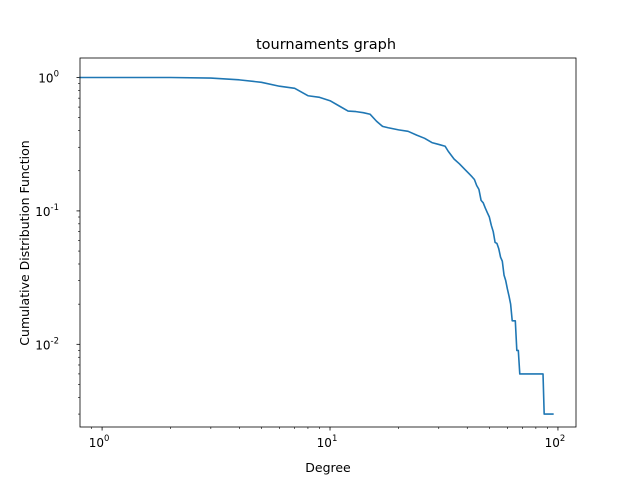 The height and width of the screenshot is (480, 640). I want to click on y-tick-label: 10⁰, so click(48, 77).